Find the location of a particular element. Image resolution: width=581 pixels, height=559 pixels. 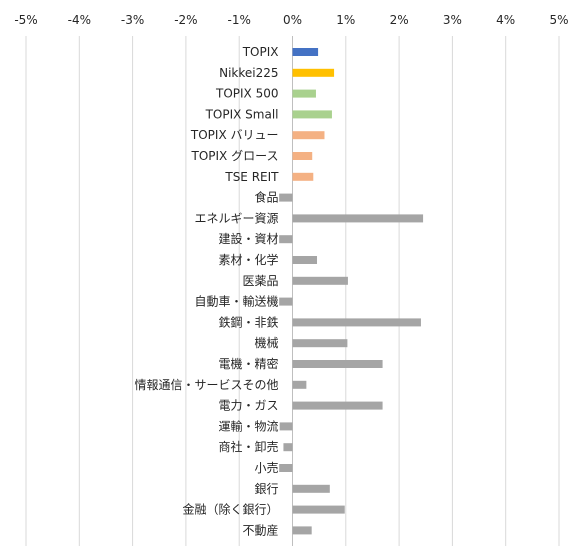

category-label: エネルギー資源 is located at coordinates (236, 218).